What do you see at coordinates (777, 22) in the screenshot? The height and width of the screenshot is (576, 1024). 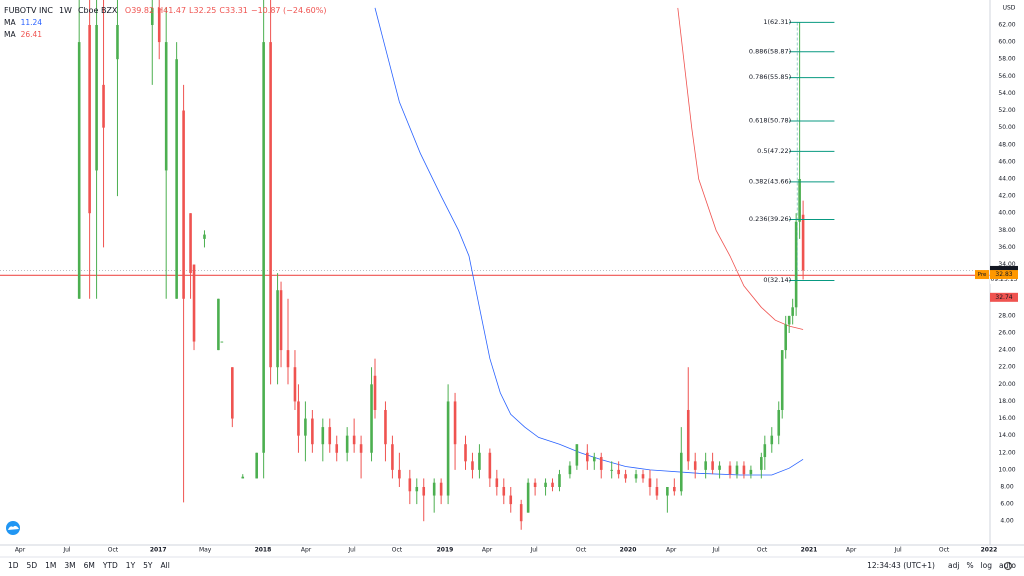 I see `fib-level-label: 1(62.31)` at bounding box center [777, 22].